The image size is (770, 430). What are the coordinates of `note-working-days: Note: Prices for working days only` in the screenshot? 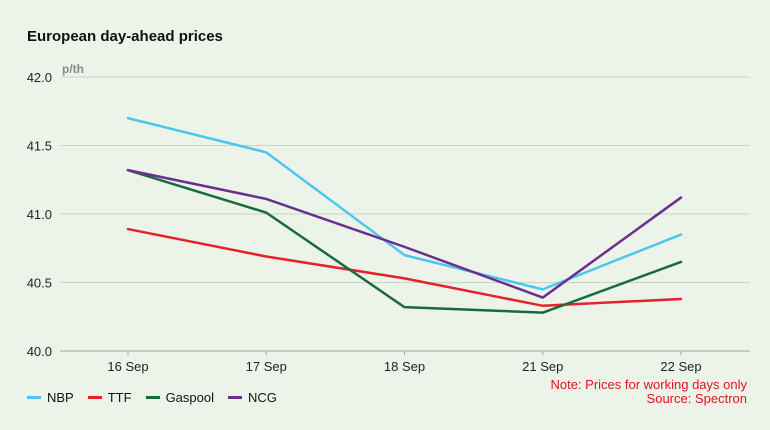 It's located at (648, 384).